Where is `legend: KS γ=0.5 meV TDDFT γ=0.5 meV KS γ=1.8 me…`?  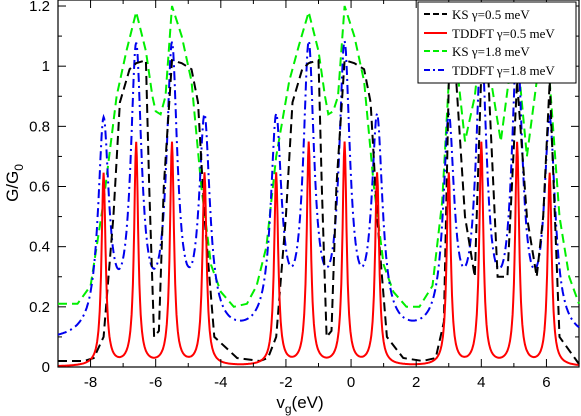
legend: KS γ=0.5 meV TDDFT γ=0.5 meV KS γ=1.8 me… is located at coordinates (497, 42).